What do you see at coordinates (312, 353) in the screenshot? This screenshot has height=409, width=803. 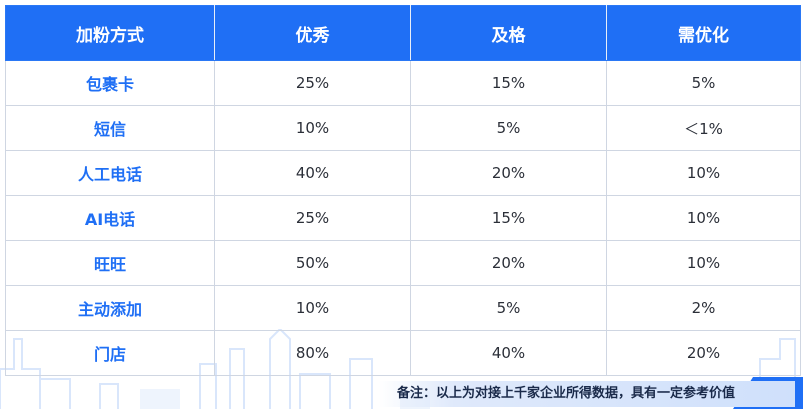 I see `cell-excellent: 80%` at bounding box center [312, 353].